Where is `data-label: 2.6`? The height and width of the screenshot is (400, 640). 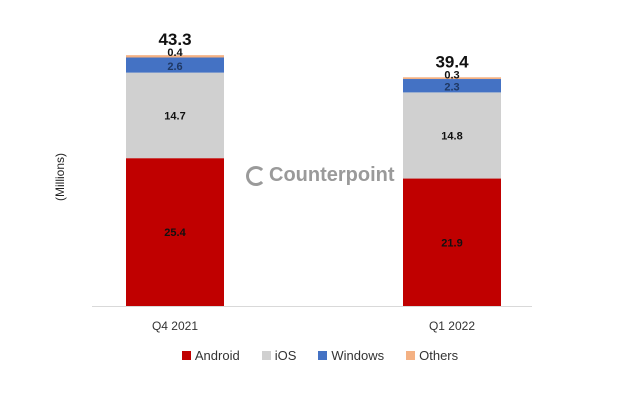
data-label: 2.6 is located at coordinates (174, 67).